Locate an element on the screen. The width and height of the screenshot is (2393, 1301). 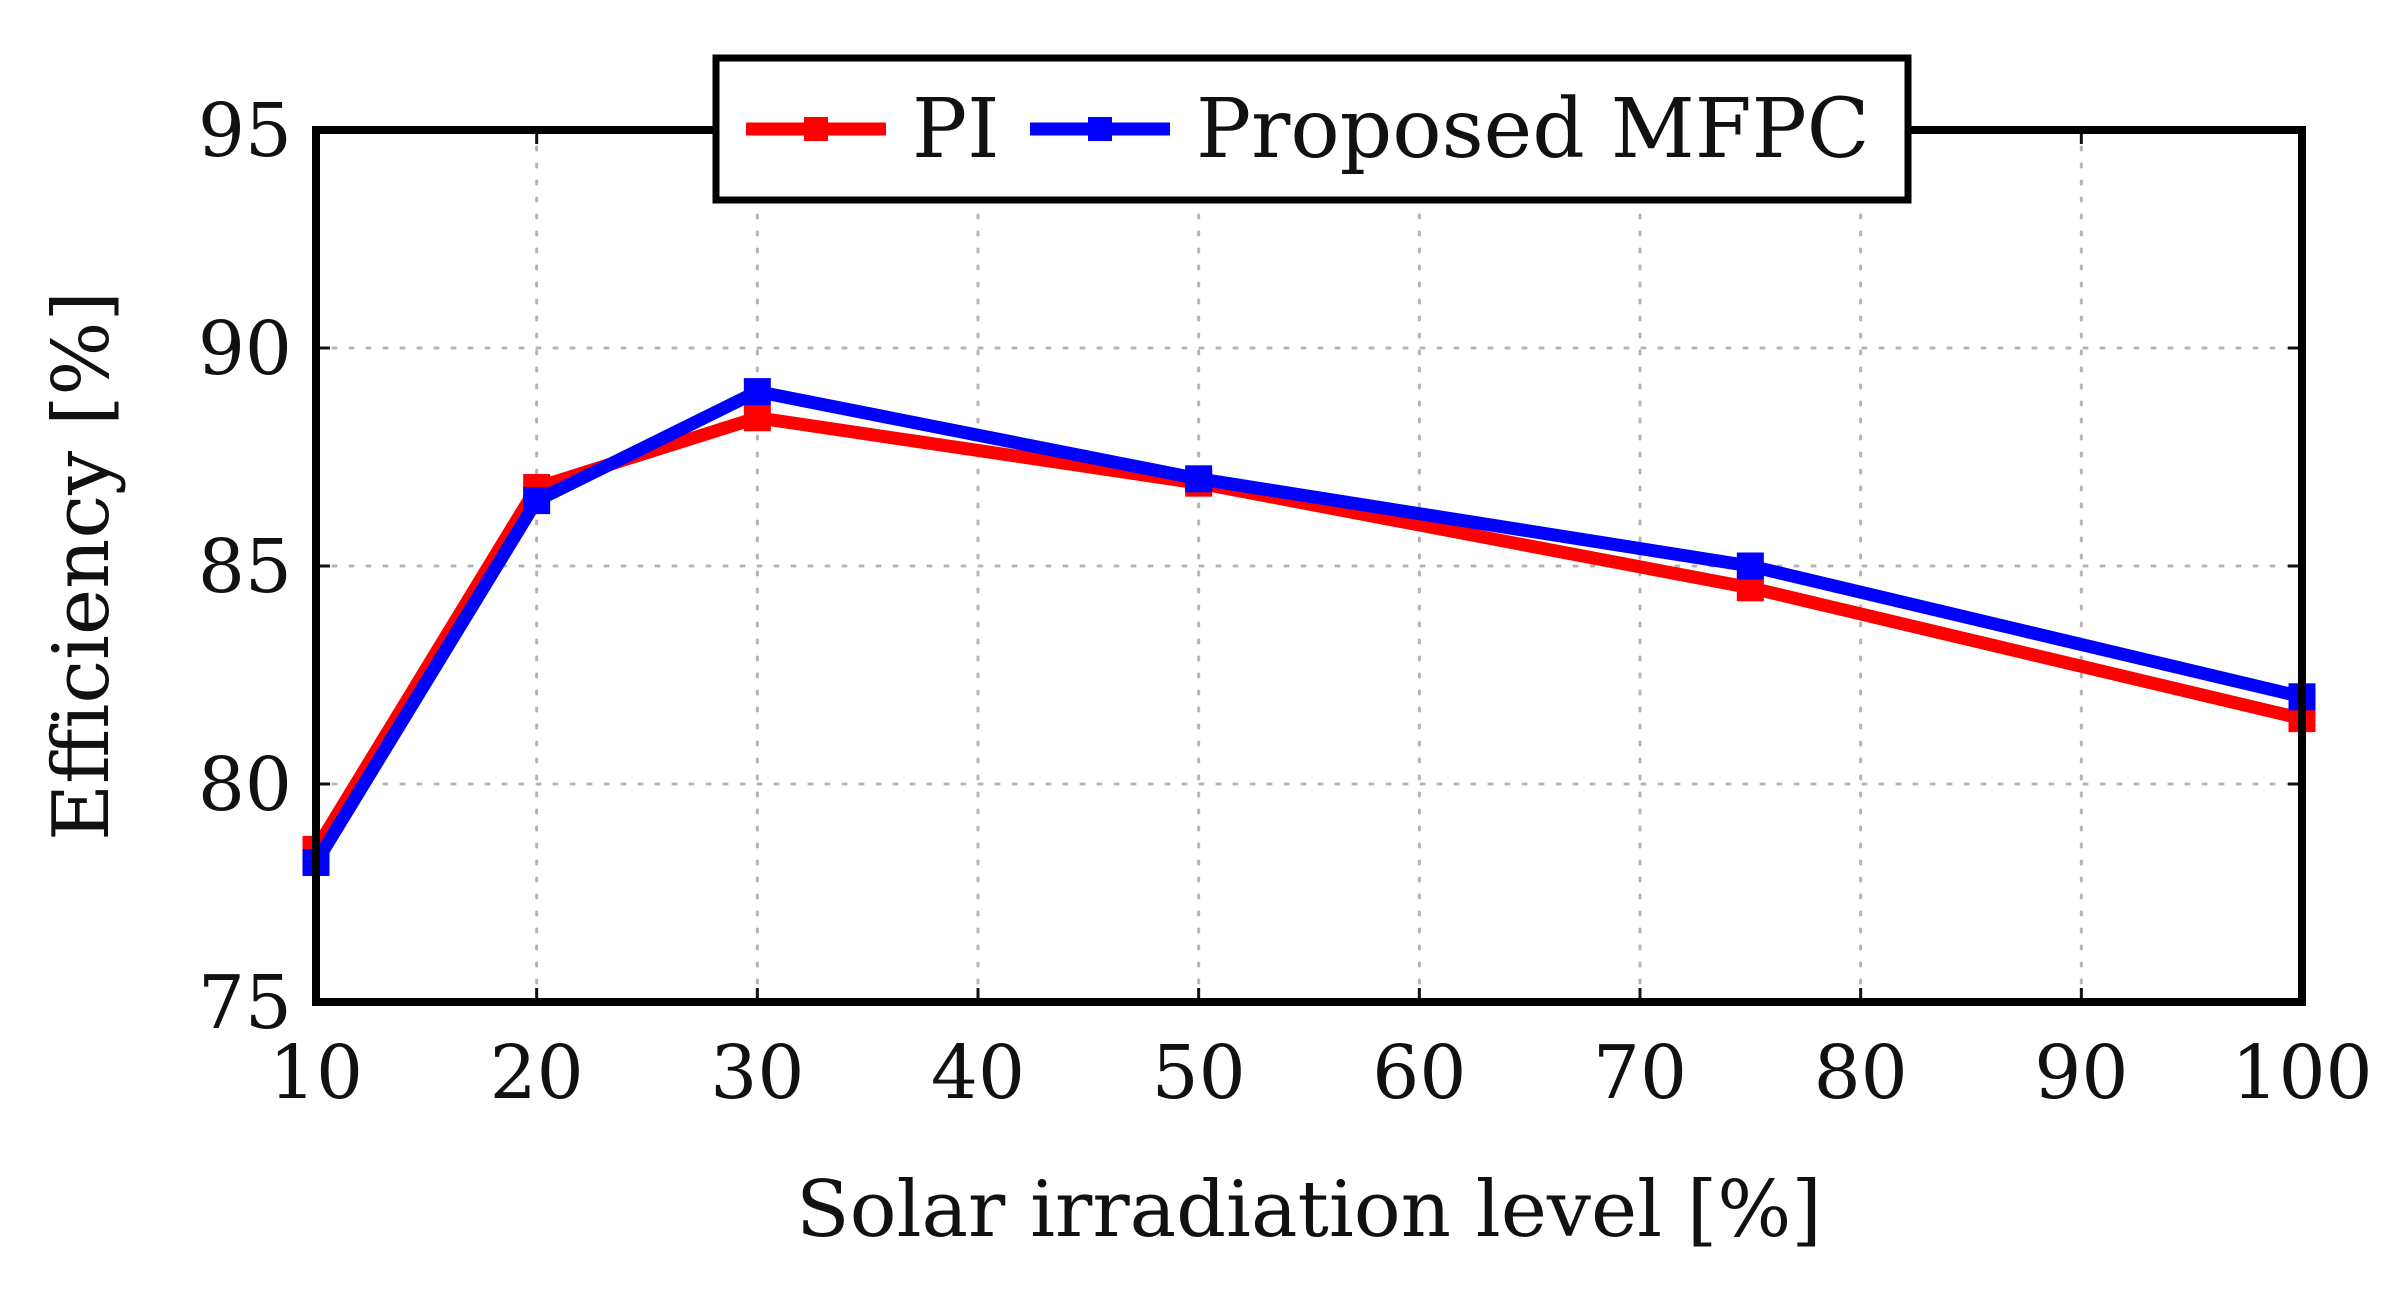
legend-box is located at coordinates (1312, 129).